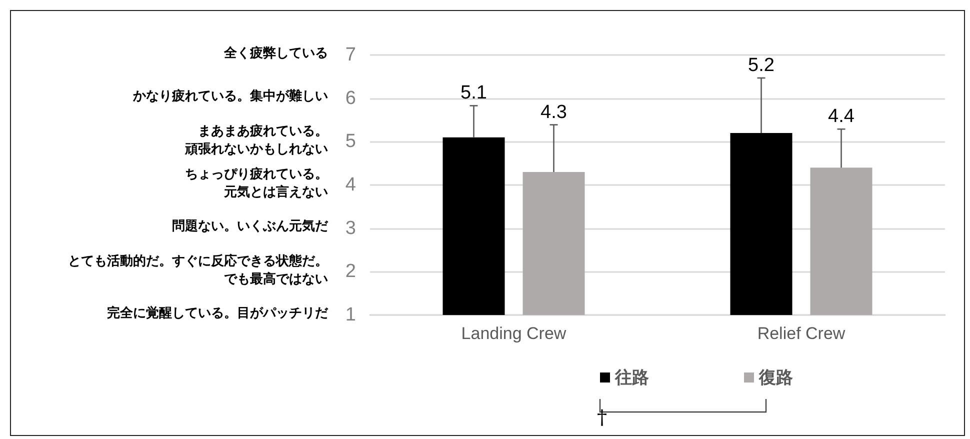  I want to click on text: 問題ない。いくぶん元気だ, so click(250, 226).